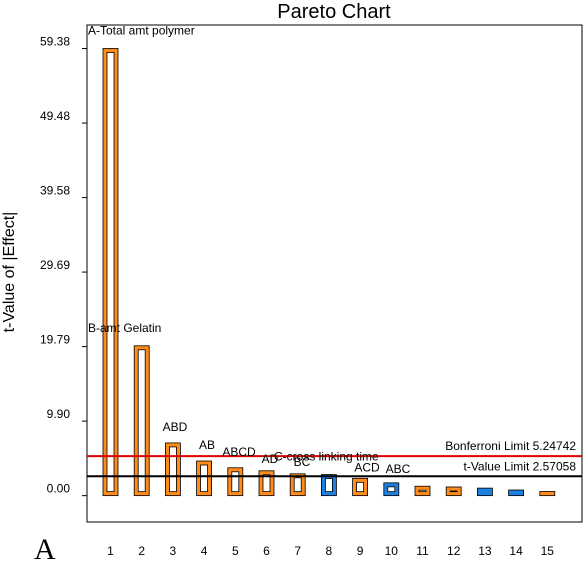  Describe the element at coordinates (55, 265) in the screenshot. I see `y-tick-label: 29.69` at that location.